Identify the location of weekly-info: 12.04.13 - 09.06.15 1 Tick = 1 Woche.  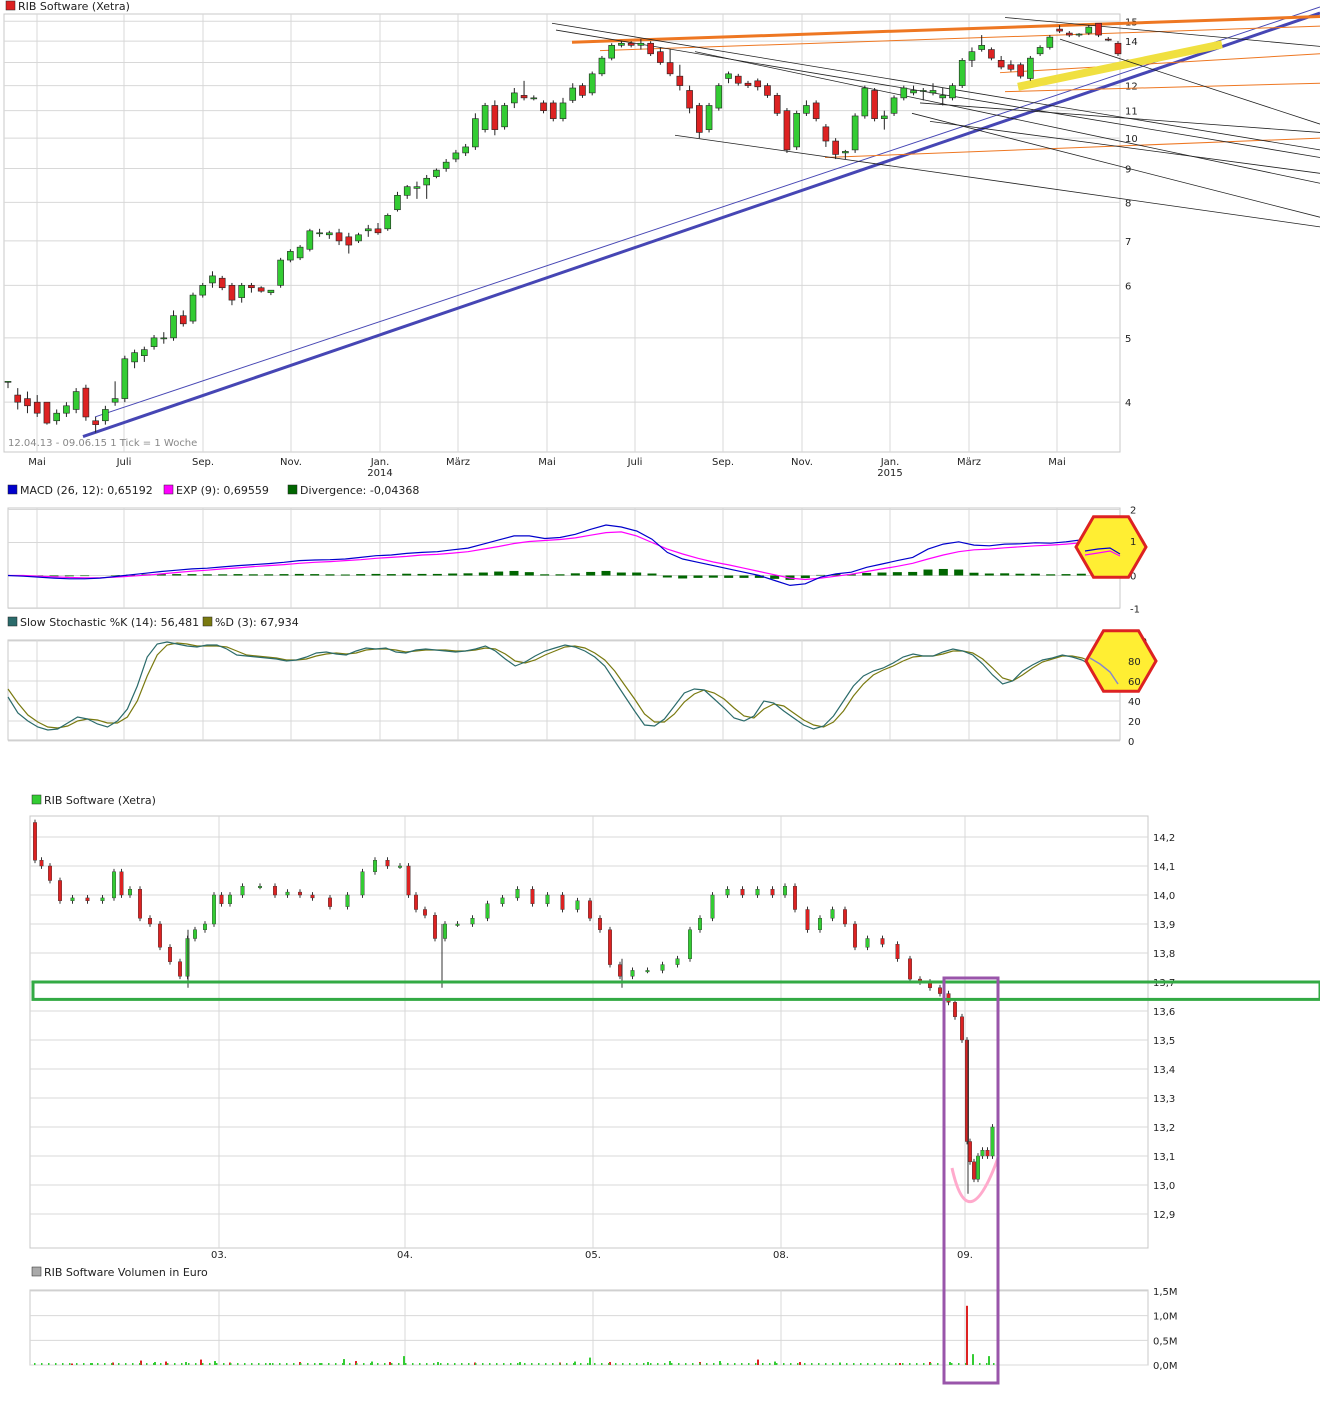
(102, 443).